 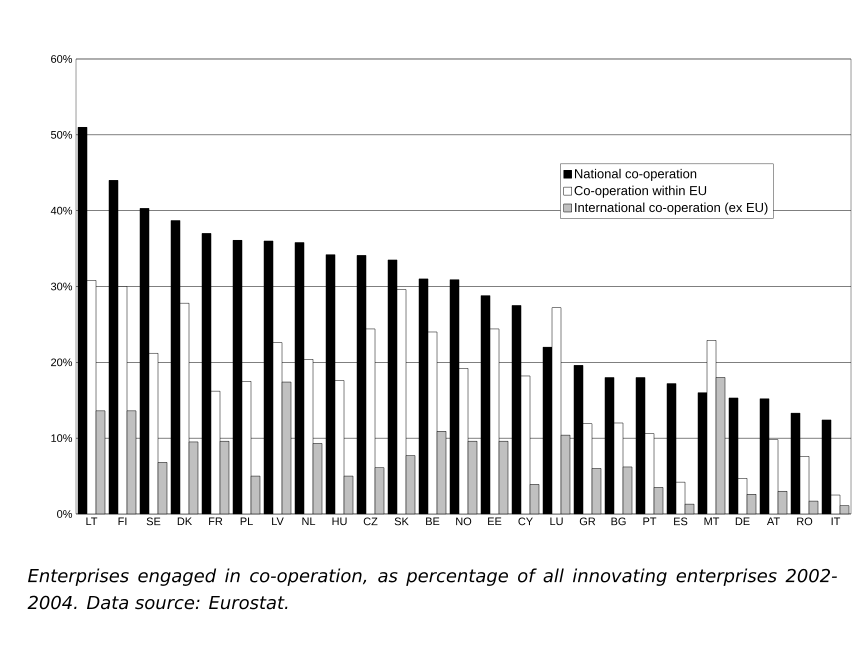 I want to click on y-tick-label: 10%, so click(x=61, y=438).